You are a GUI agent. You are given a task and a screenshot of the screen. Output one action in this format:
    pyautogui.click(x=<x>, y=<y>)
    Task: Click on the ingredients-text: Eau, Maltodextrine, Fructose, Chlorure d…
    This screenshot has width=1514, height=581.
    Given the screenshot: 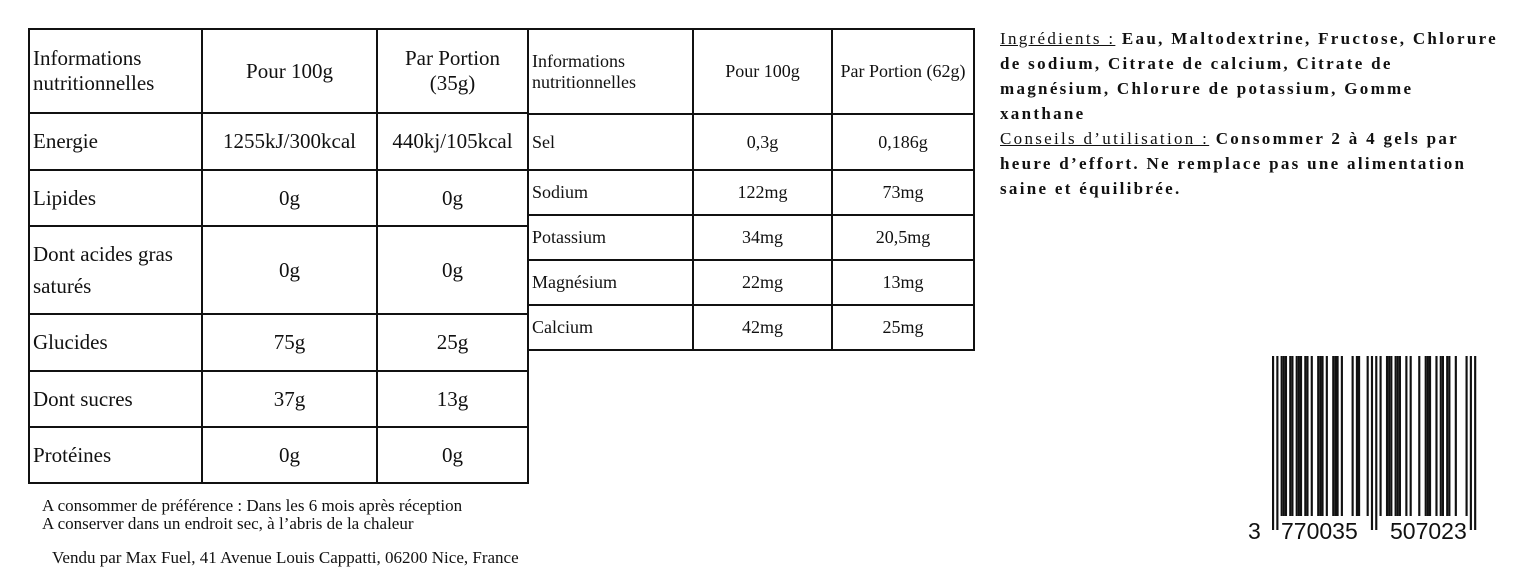 What is the action you would take?
    pyautogui.click(x=1249, y=76)
    